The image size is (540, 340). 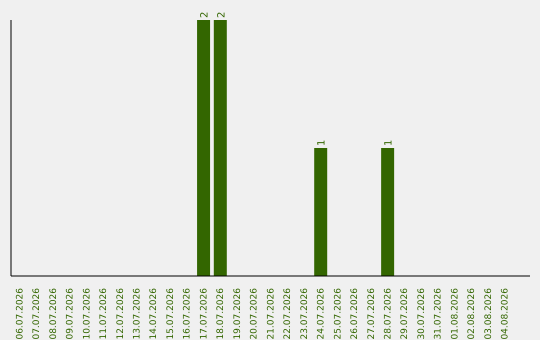 What do you see at coordinates (371, 314) in the screenshot?
I see `x-tick-label: 27.07.2026` at bounding box center [371, 314].